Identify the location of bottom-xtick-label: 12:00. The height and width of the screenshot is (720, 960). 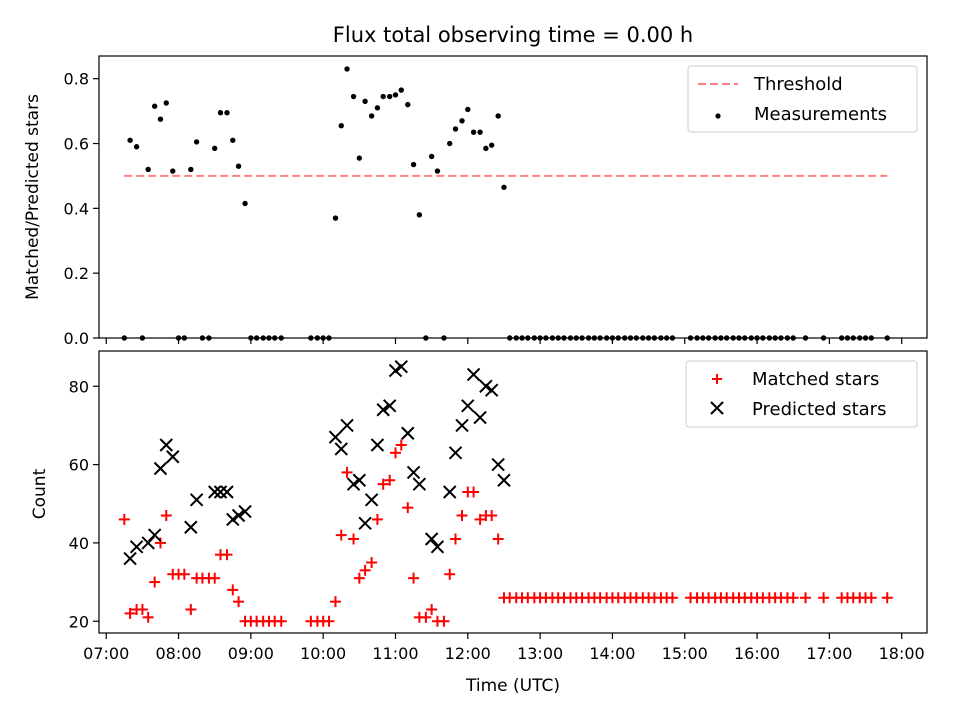
(468, 653).